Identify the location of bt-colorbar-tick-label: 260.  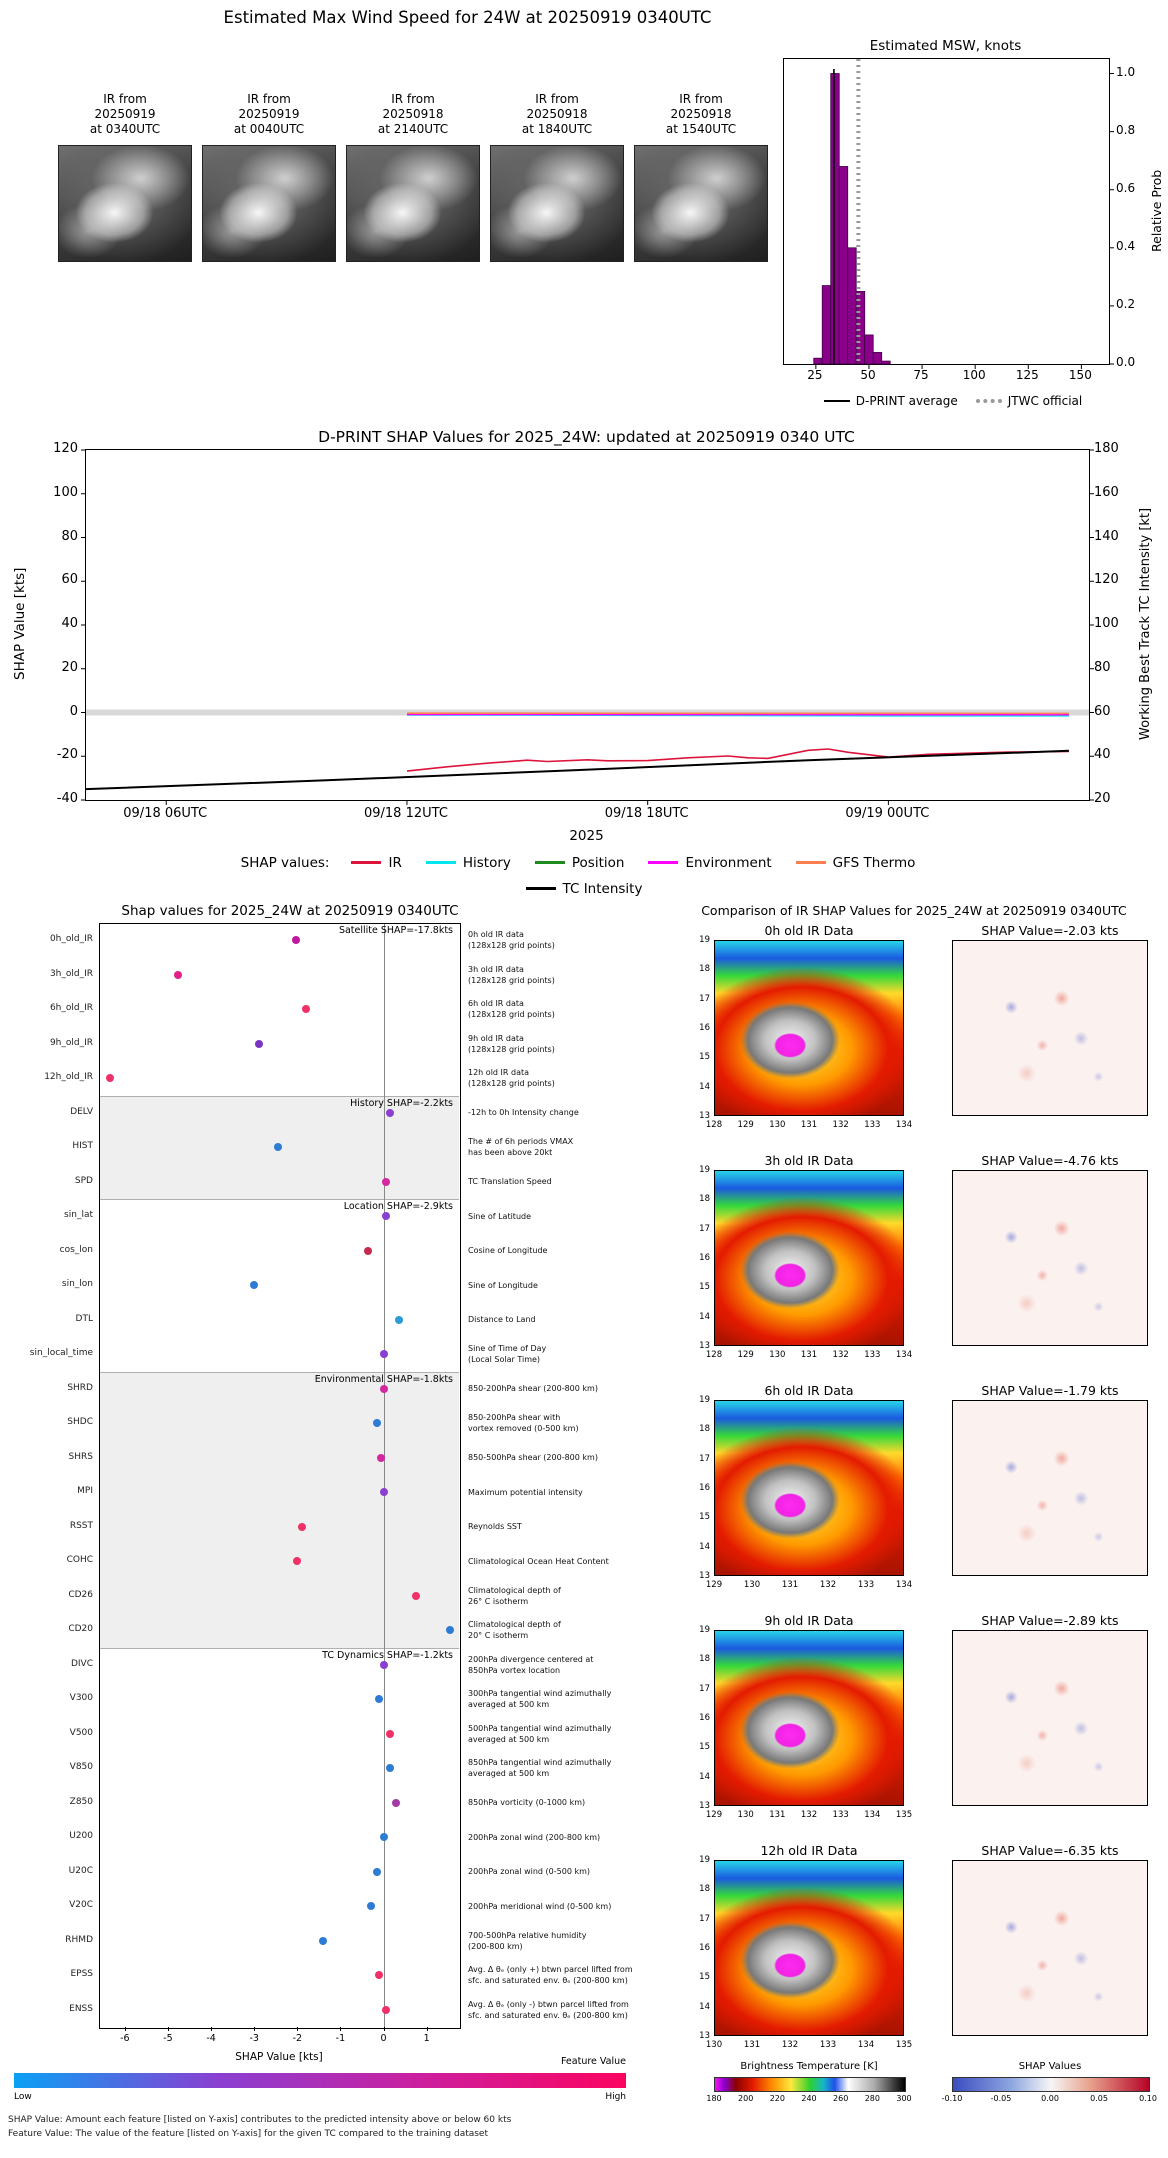
(841, 2098).